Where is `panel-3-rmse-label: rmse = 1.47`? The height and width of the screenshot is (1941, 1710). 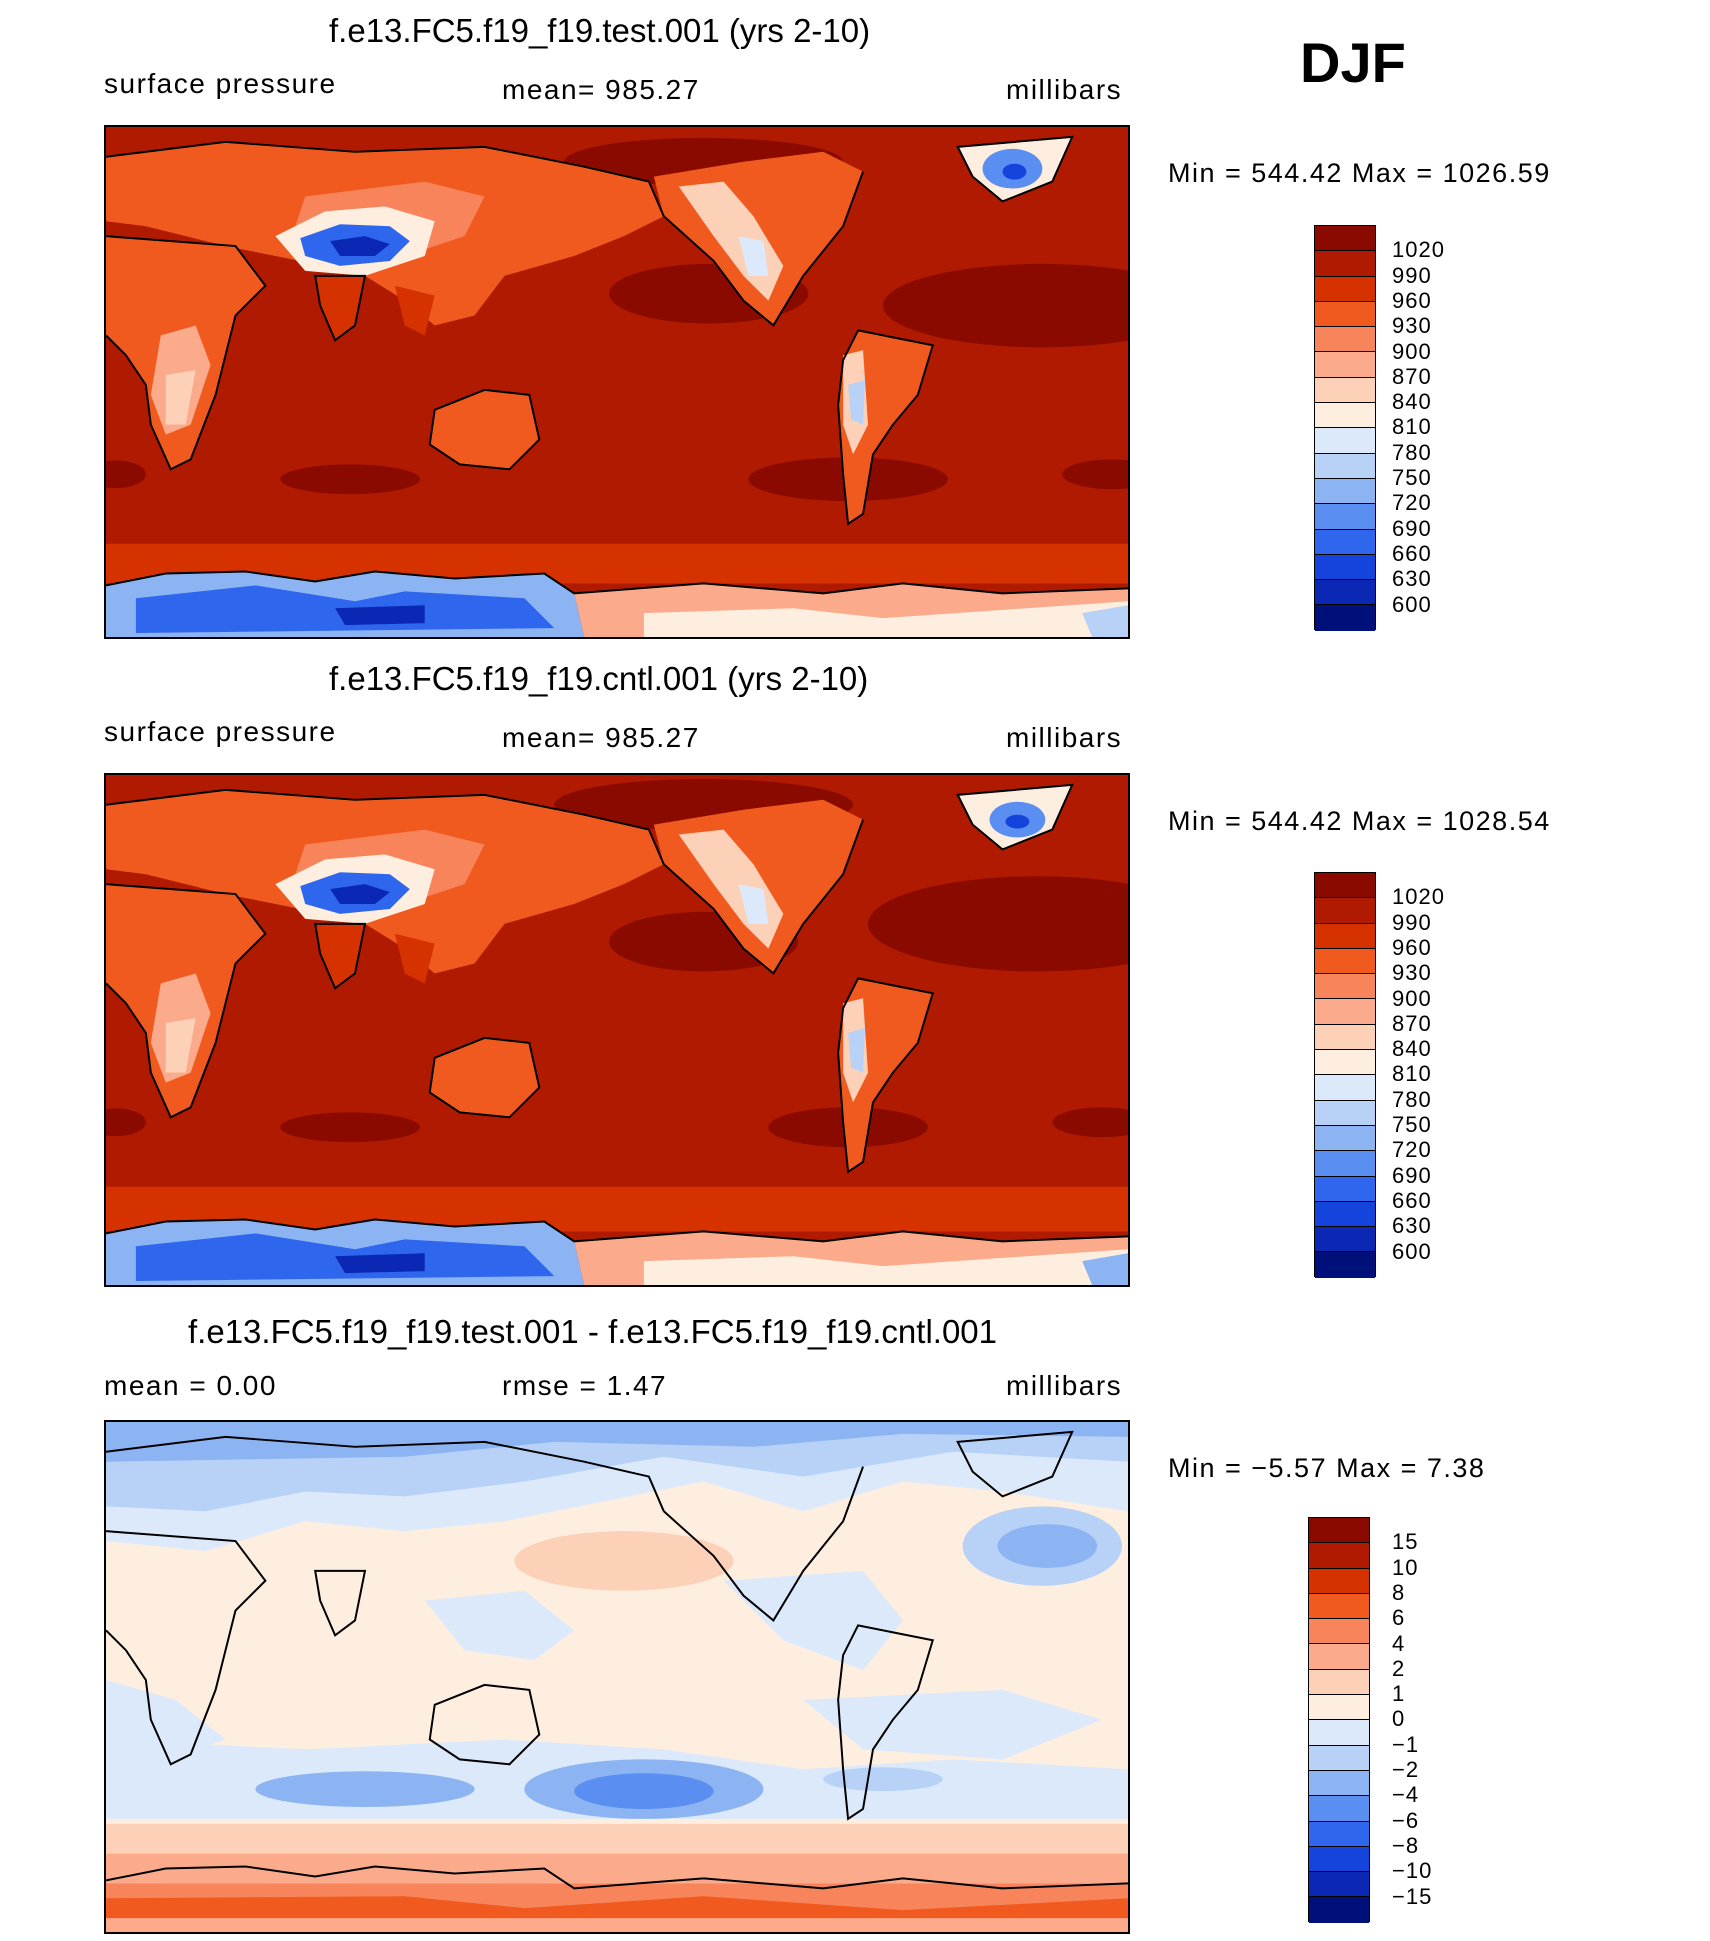
panel-3-rmse-label: rmse = 1.47 is located at coordinates (585, 1385).